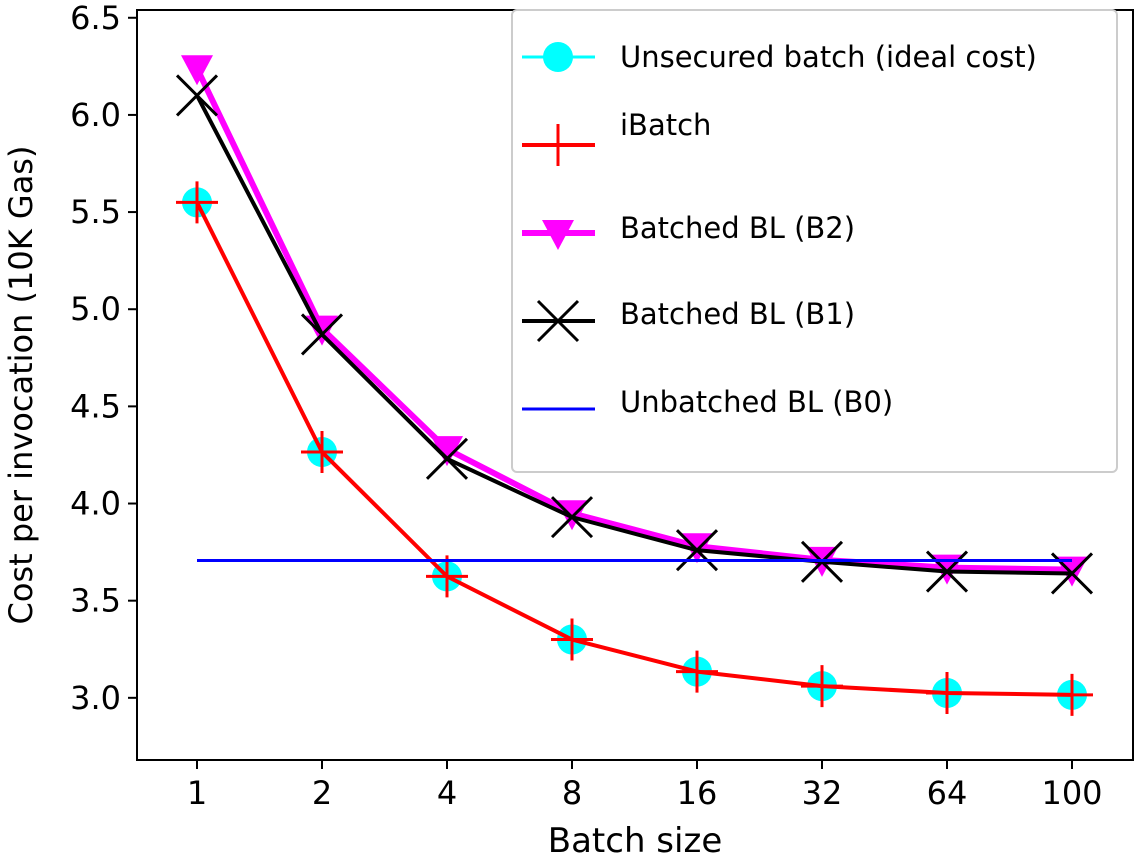 Image resolution: width=1142 pixels, height=862 pixels. What do you see at coordinates (95, 406) in the screenshot?
I see `y-tick-label: 4.5` at bounding box center [95, 406].